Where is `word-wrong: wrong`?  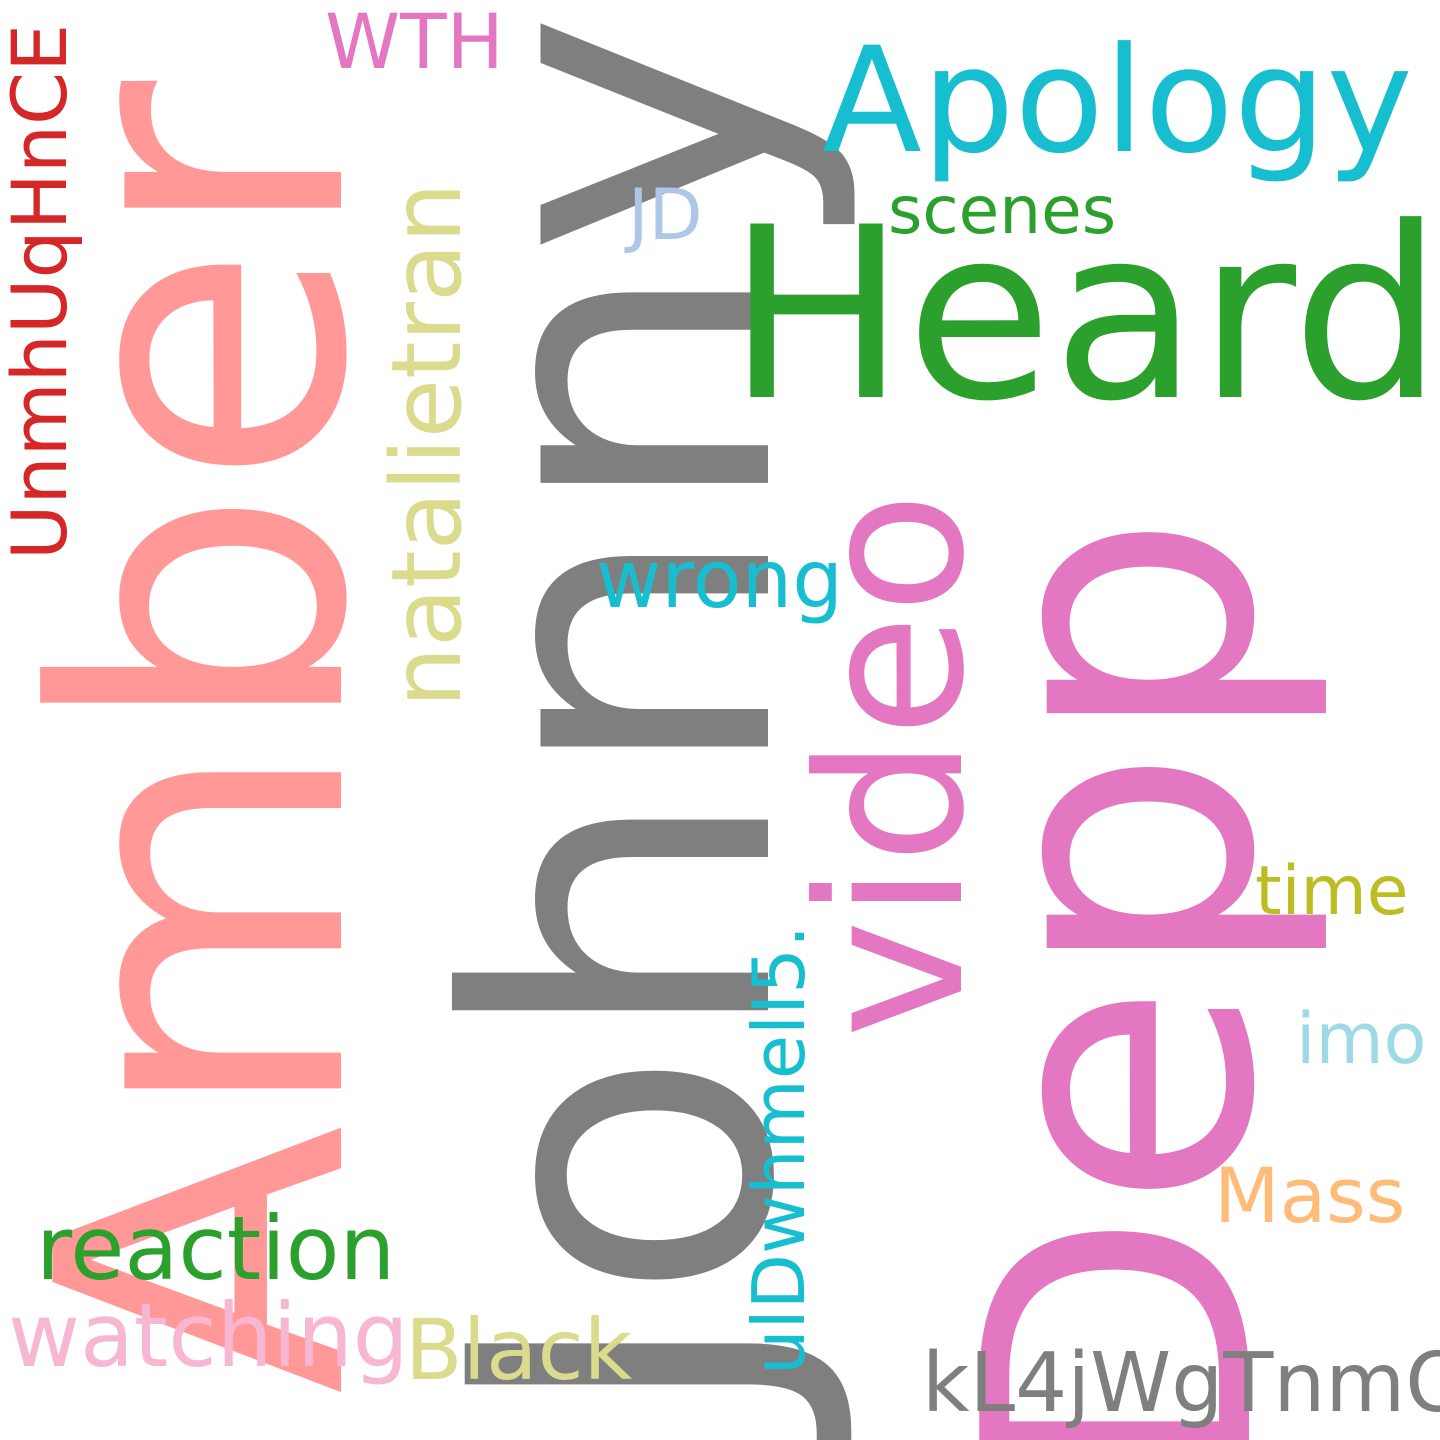 word-wrong: wrong is located at coordinates (719, 579).